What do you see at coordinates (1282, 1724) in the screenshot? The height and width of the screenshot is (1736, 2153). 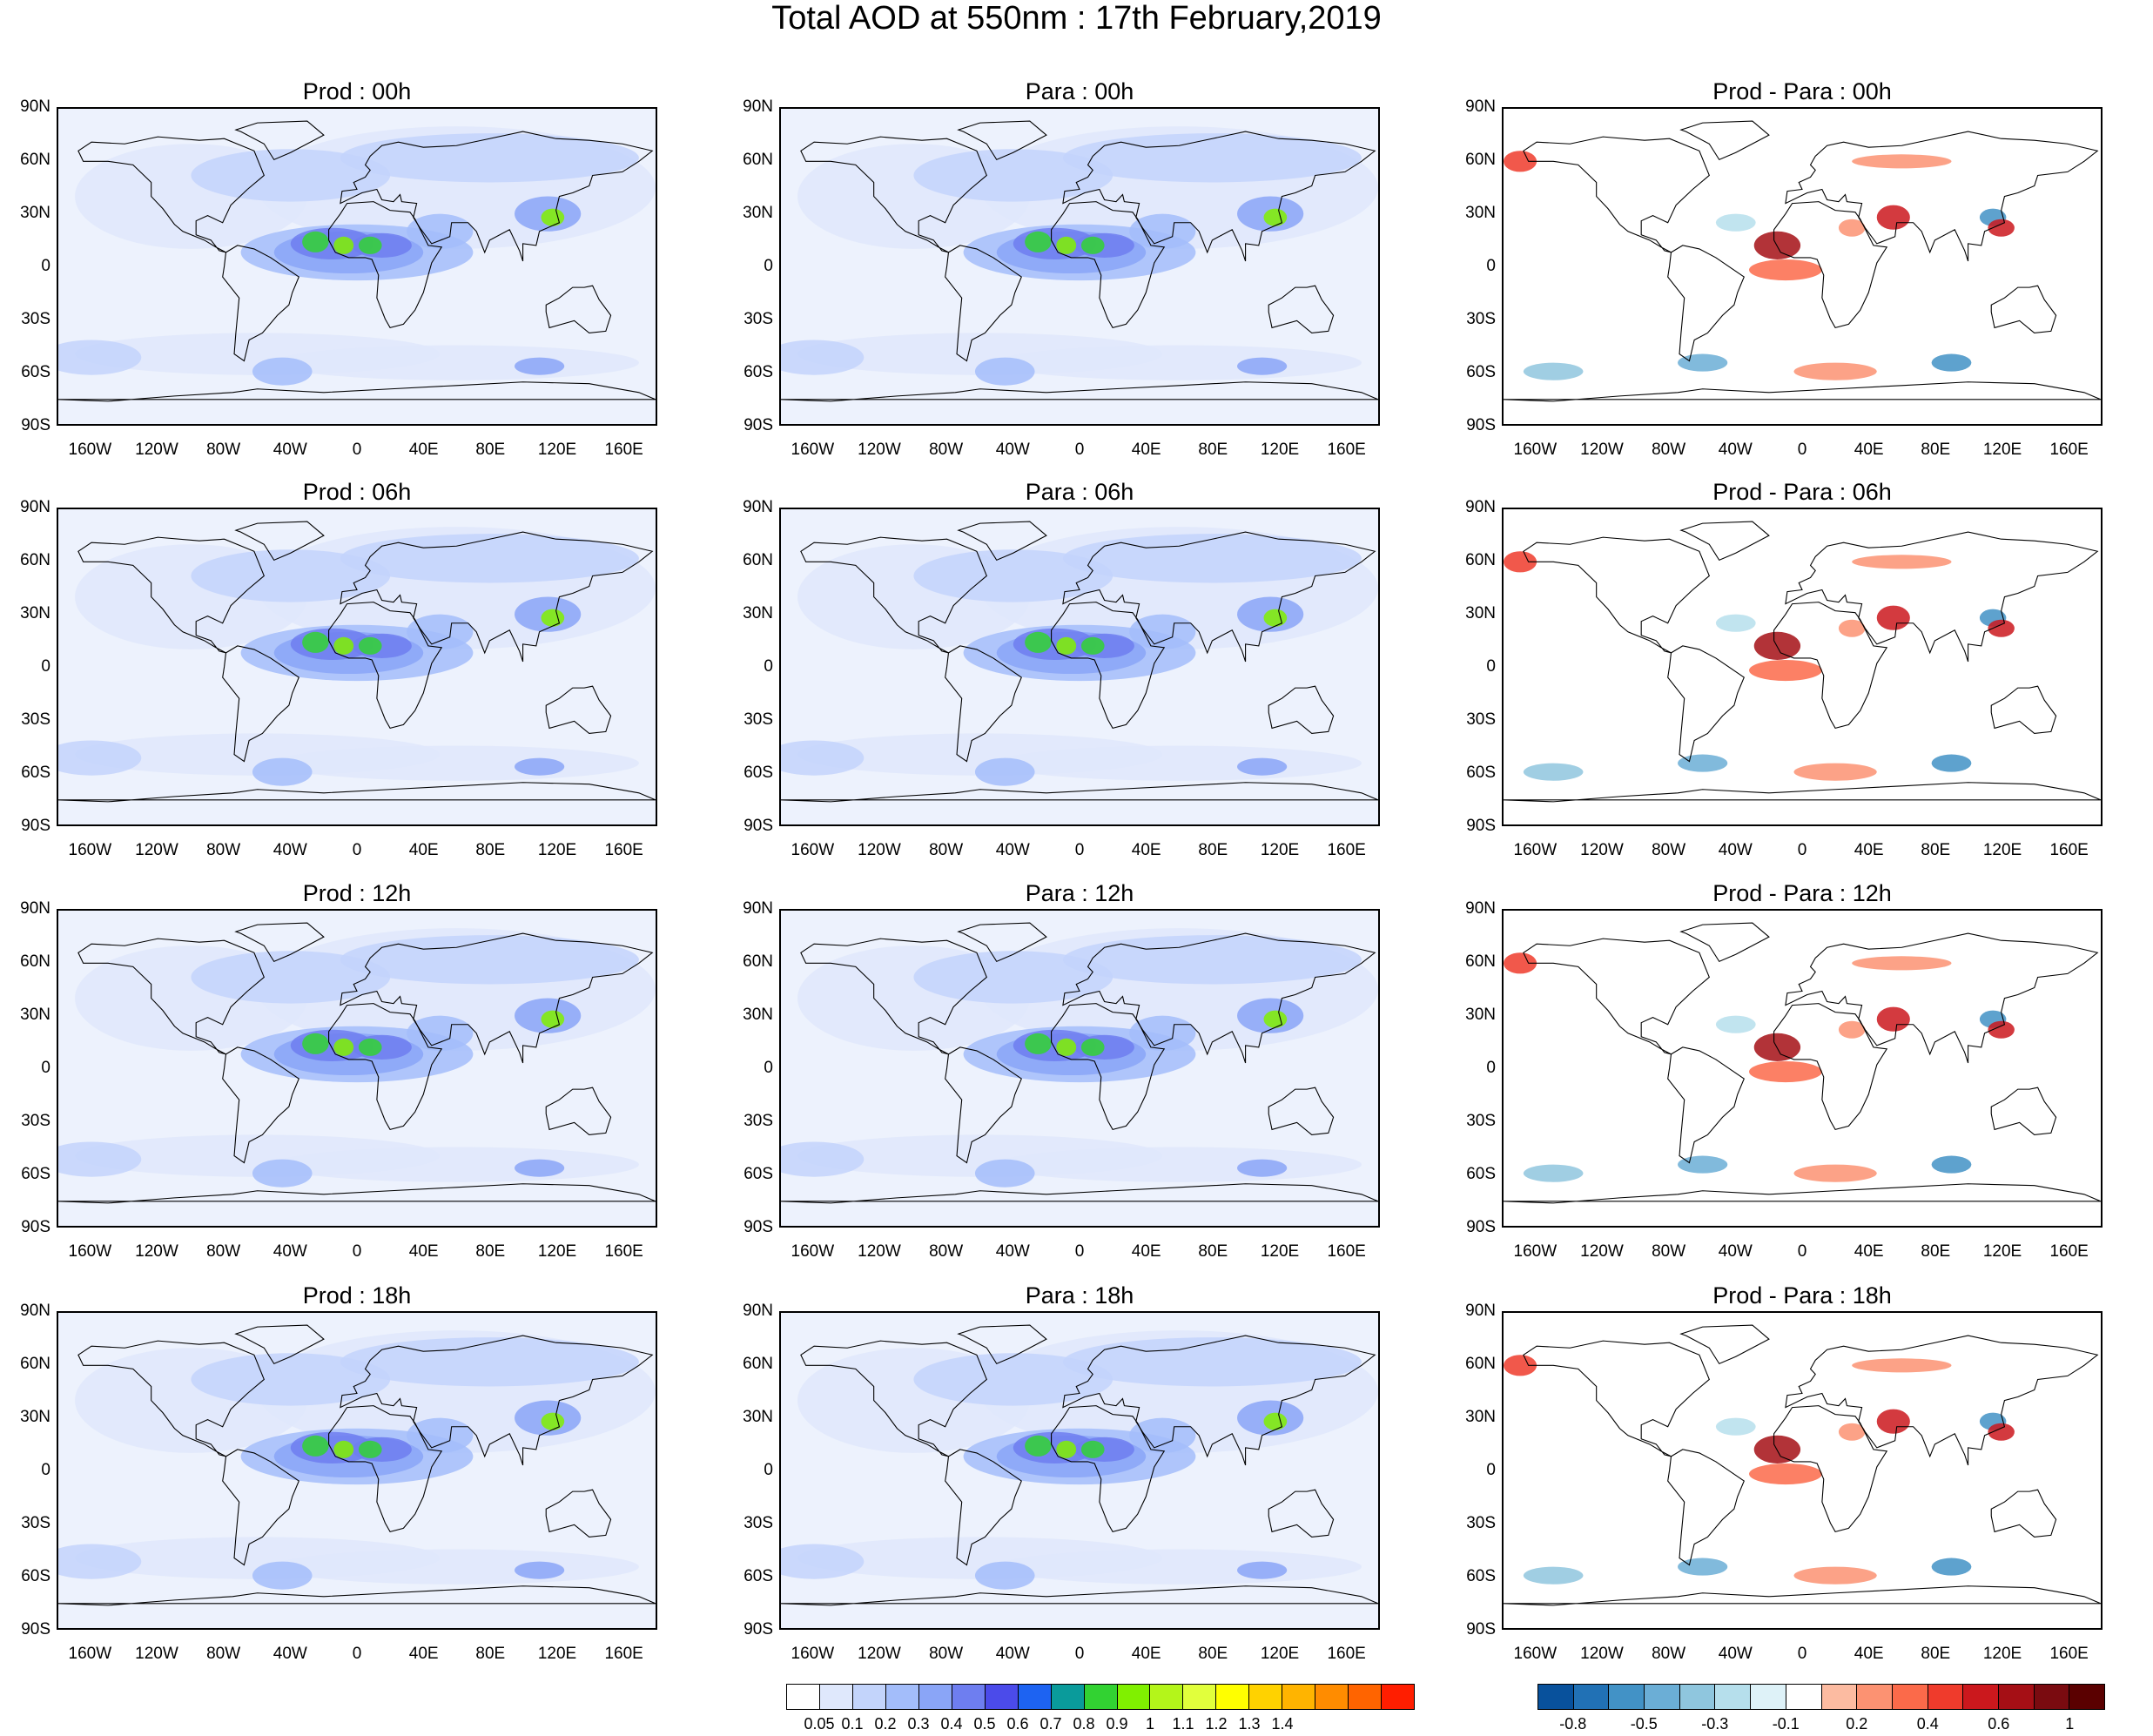 I see `colorbar-label: 1.4` at bounding box center [1282, 1724].